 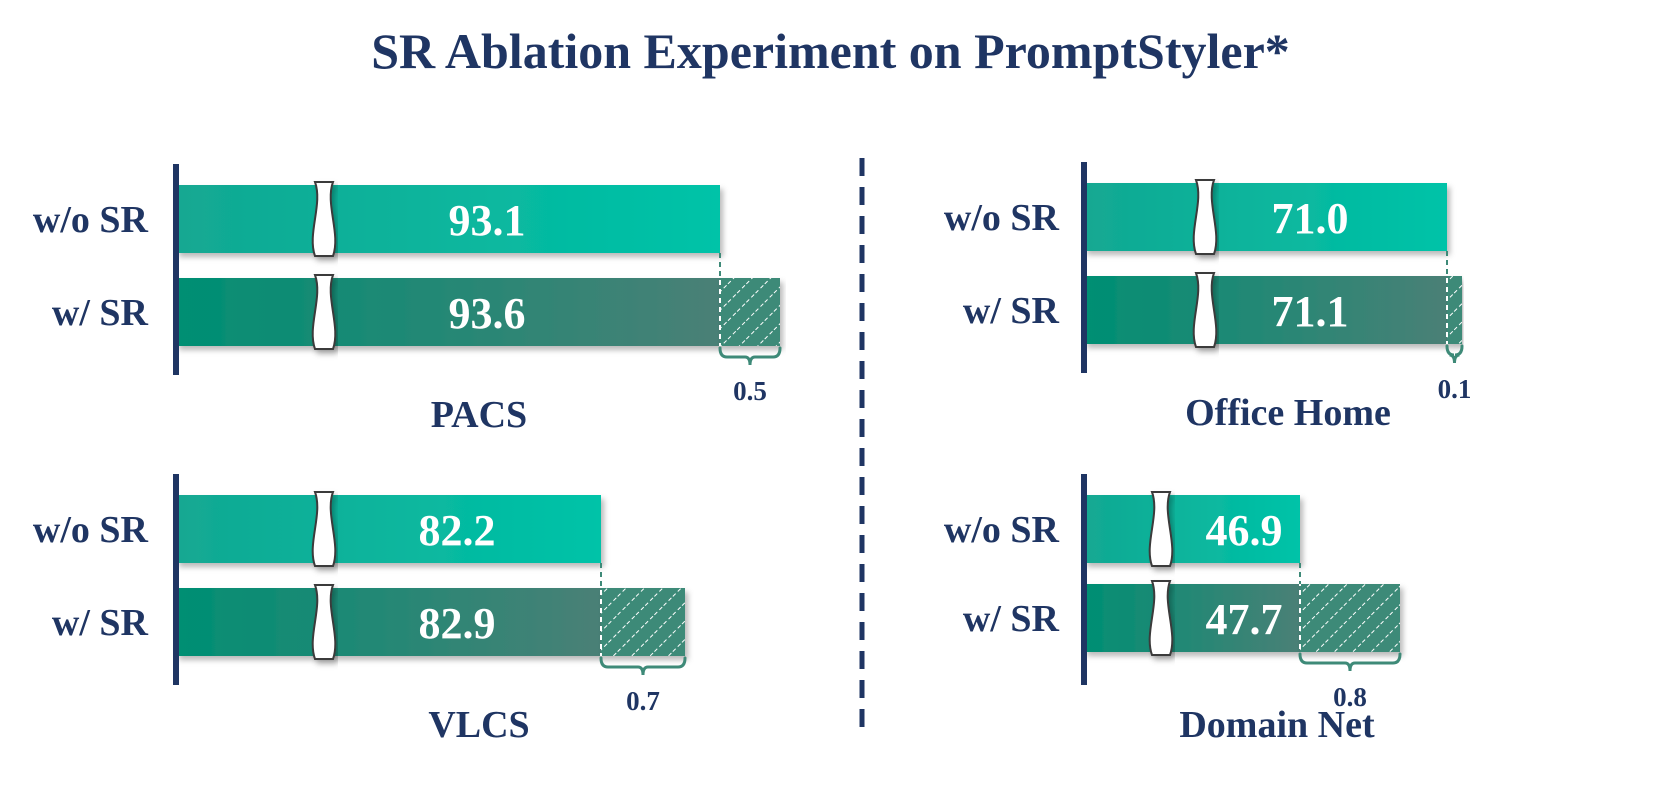 What do you see at coordinates (1277, 725) in the screenshot?
I see `panel-caption: Domain Net` at bounding box center [1277, 725].